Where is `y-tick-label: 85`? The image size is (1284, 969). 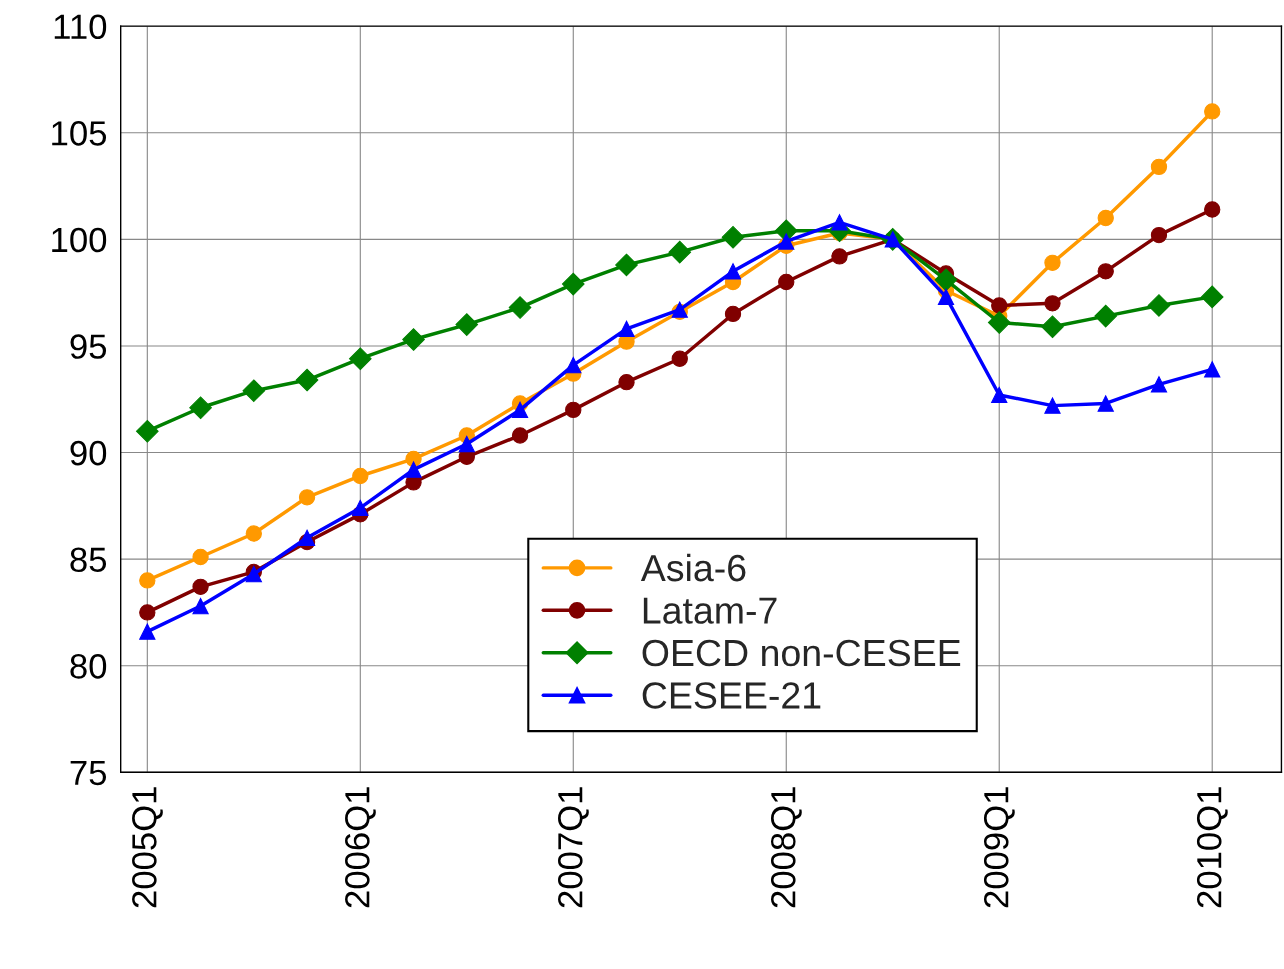 y-tick-label: 85 is located at coordinates (88, 560).